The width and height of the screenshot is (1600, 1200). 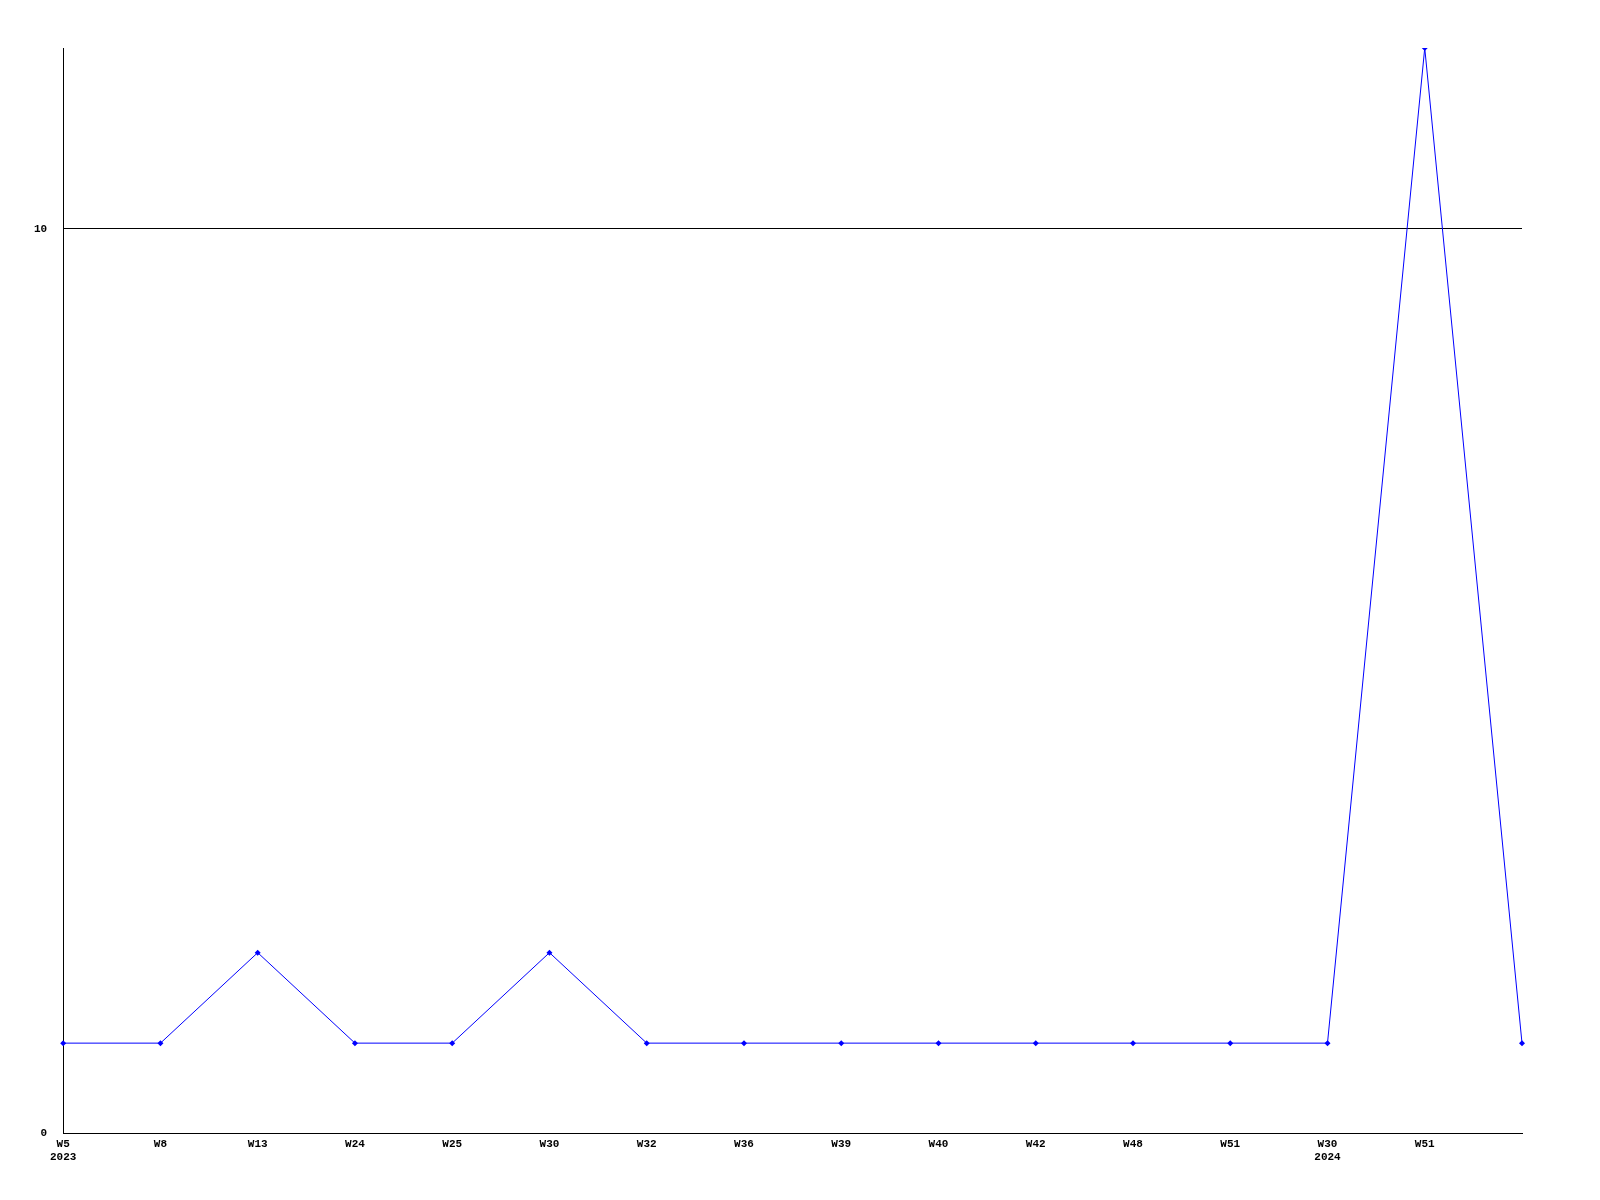 What do you see at coordinates (44, 1133) in the screenshot?
I see `y-tick-label: 0` at bounding box center [44, 1133].